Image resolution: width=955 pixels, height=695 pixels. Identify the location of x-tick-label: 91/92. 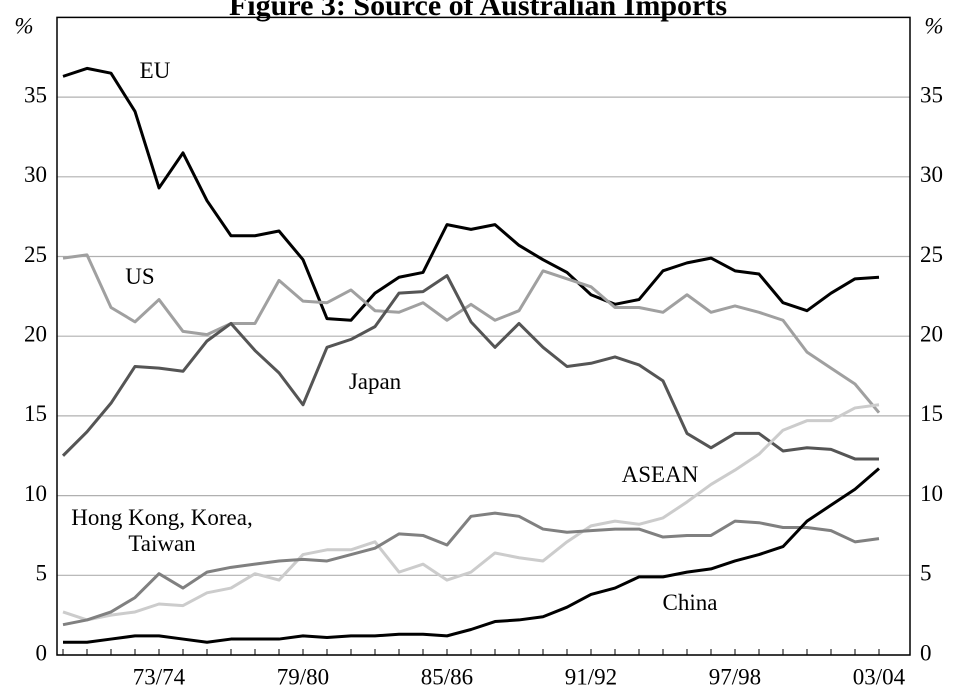
(591, 676).